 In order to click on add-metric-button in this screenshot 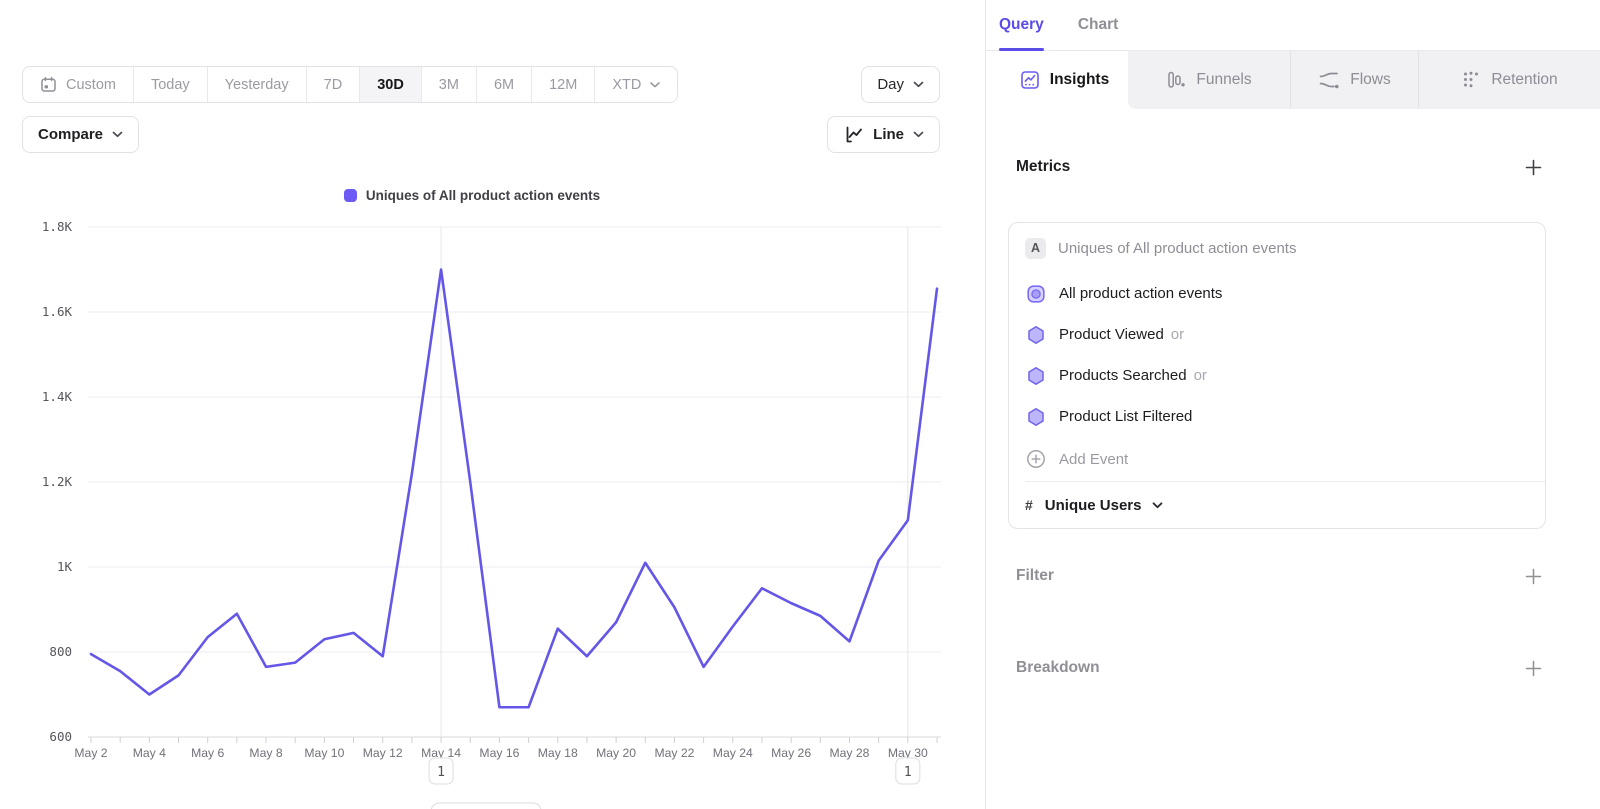, I will do `click(1533, 167)`.